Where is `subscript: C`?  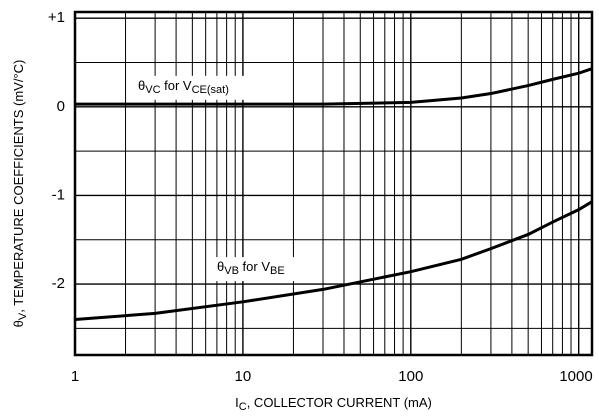 subscript: C is located at coordinates (243, 407).